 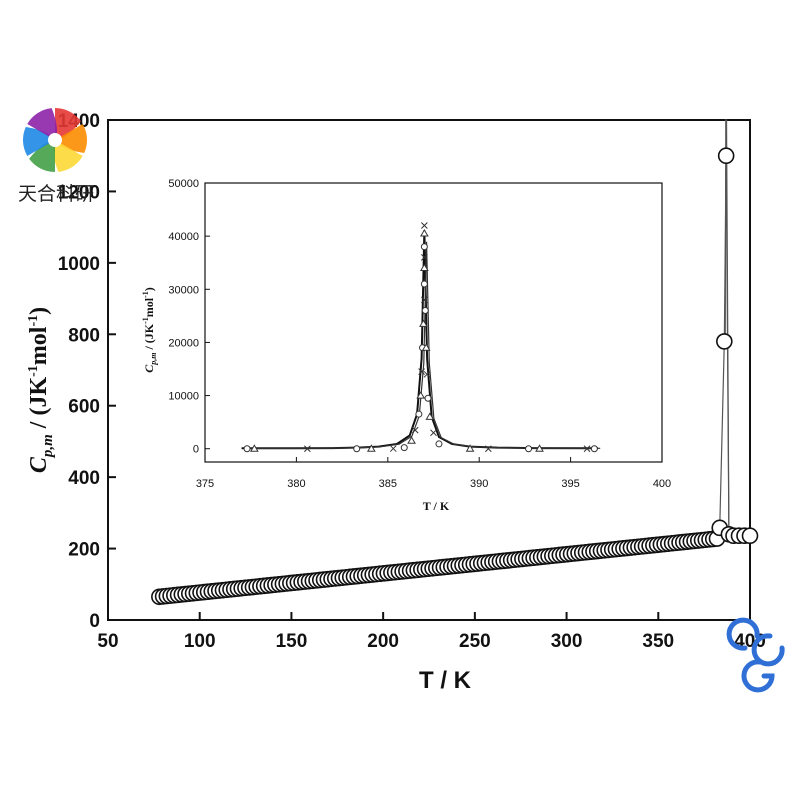 I want to click on inset-y-axis: 0 10000 20000 30000 40000 50000, so click(x=189, y=317).